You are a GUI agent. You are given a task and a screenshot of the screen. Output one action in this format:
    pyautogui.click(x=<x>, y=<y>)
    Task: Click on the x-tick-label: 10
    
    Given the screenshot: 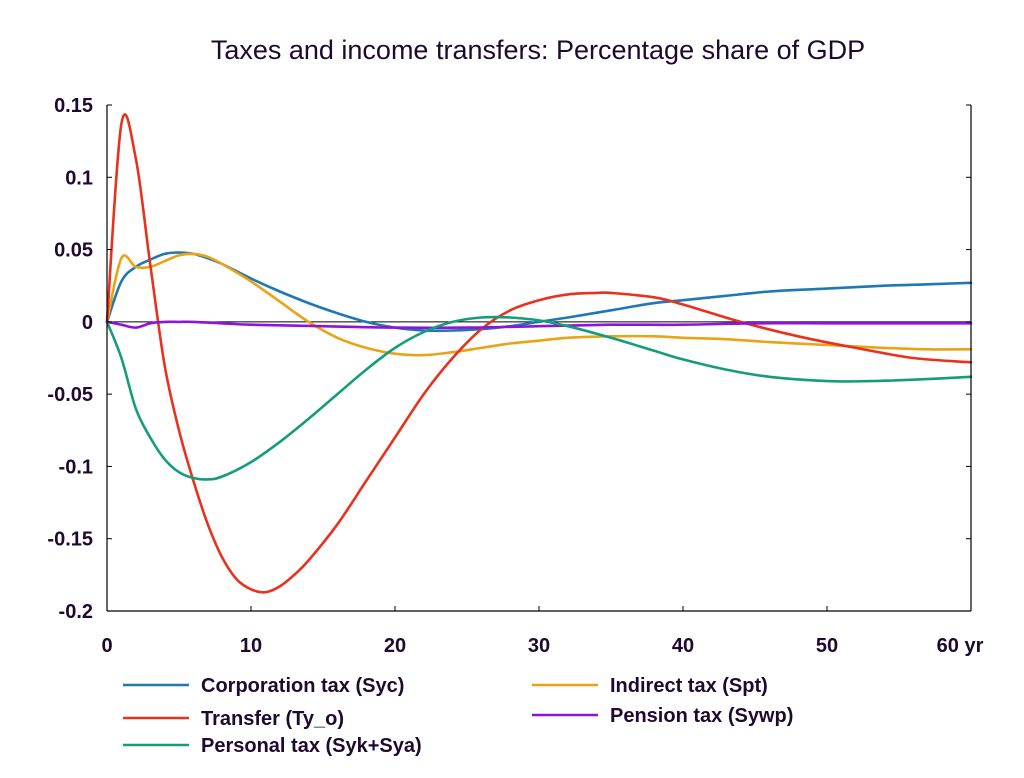 What is the action you would take?
    pyautogui.click(x=251, y=646)
    